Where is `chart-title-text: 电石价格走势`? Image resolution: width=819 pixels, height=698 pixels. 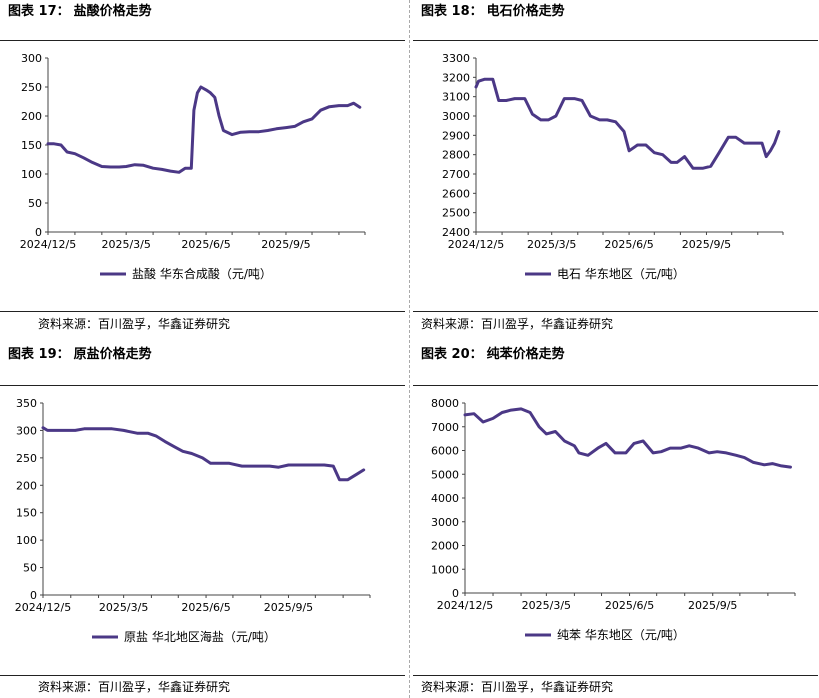
chart-title-text: 电石价格走势 is located at coordinates (525, 11).